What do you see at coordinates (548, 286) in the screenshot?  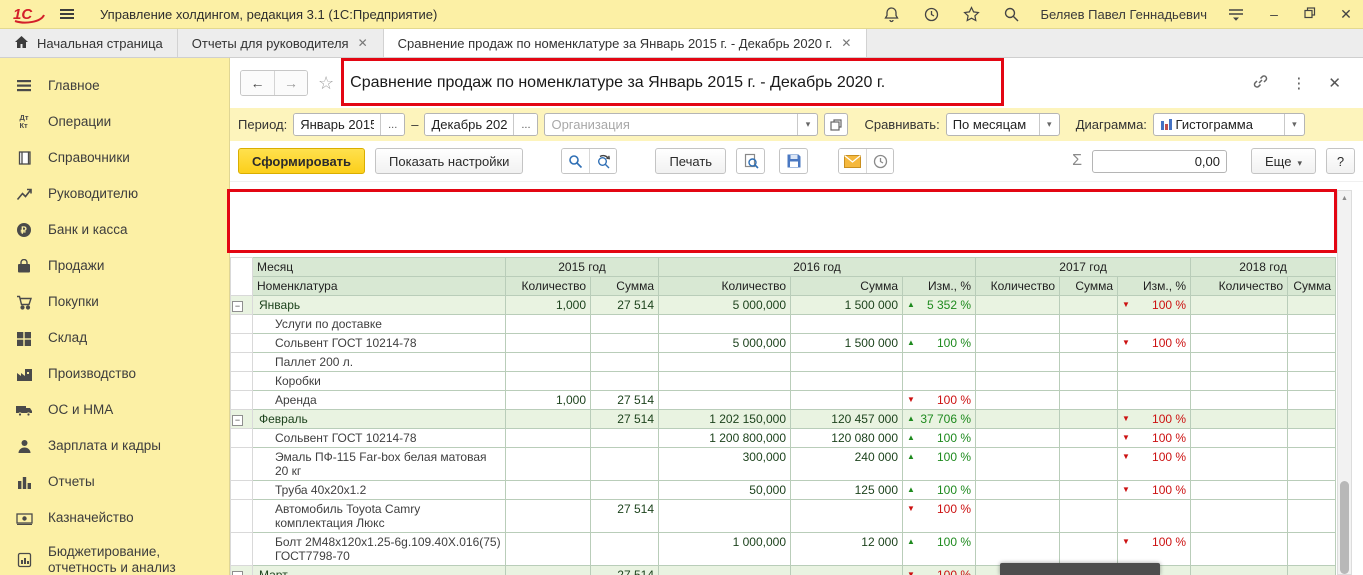 I see `header-qty-2015: Количество` at bounding box center [548, 286].